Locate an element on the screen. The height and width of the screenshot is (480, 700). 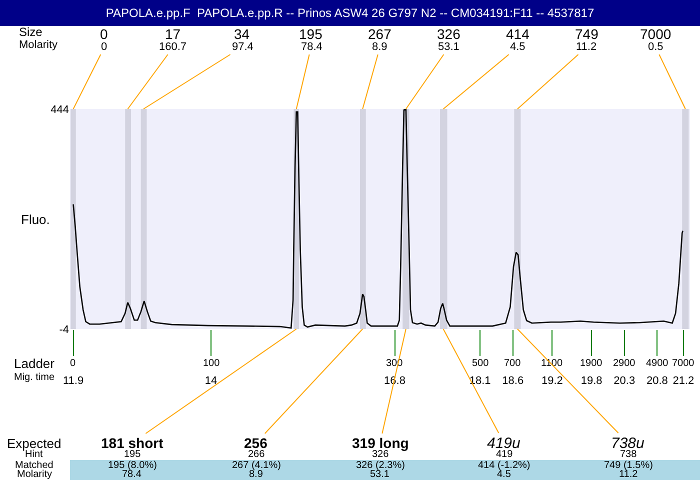
annotation: 17 160.7 is located at coordinates (173, 39).